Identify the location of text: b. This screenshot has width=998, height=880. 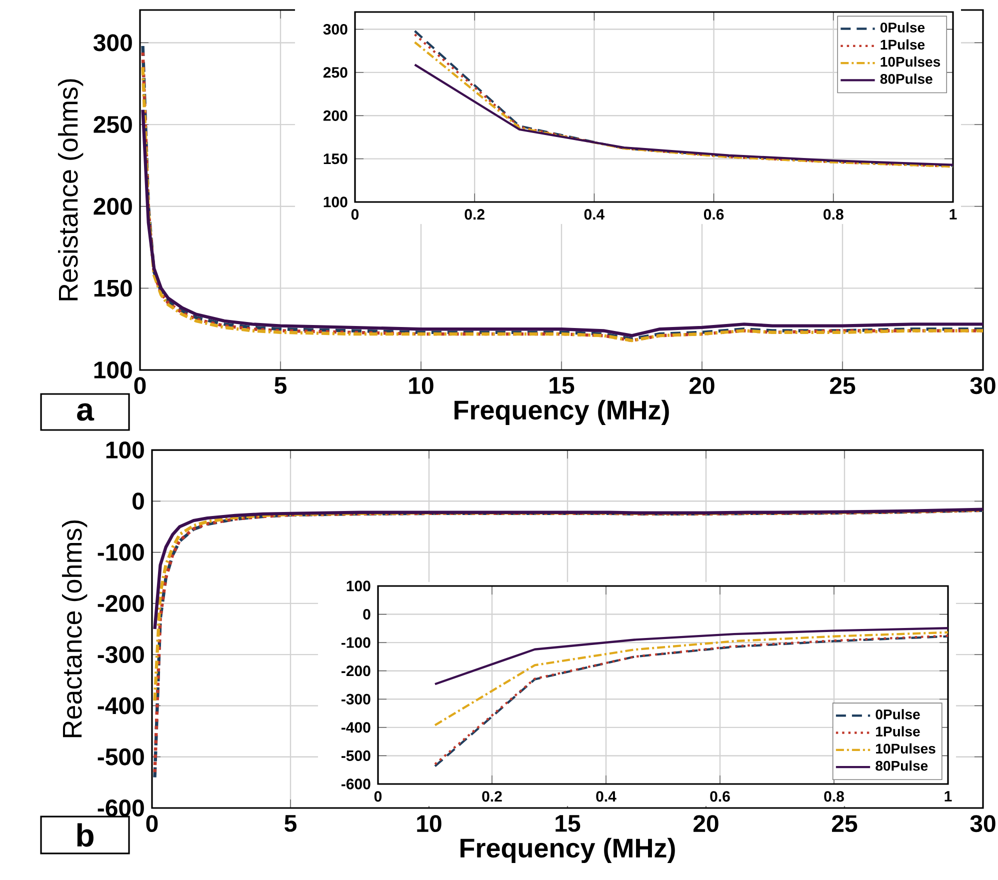
(85, 835).